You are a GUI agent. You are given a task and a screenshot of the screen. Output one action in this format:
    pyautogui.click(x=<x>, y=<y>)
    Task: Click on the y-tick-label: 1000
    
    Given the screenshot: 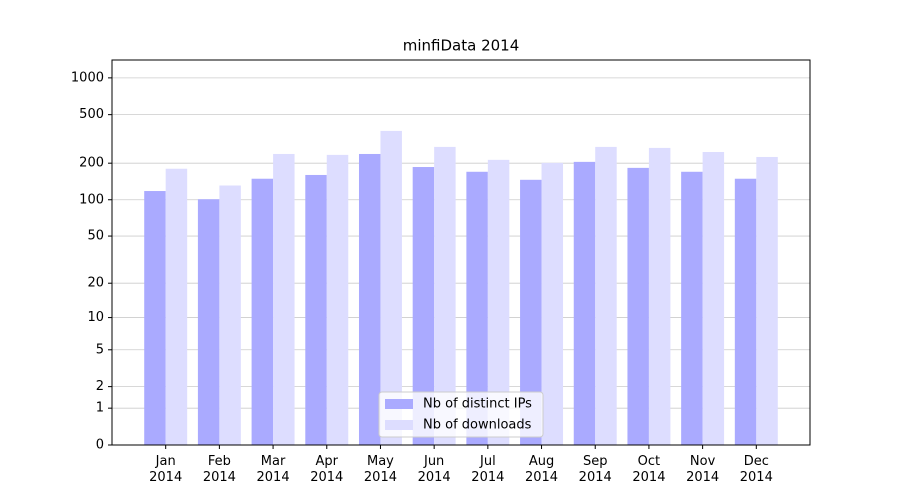 What is the action you would take?
    pyautogui.click(x=87, y=77)
    